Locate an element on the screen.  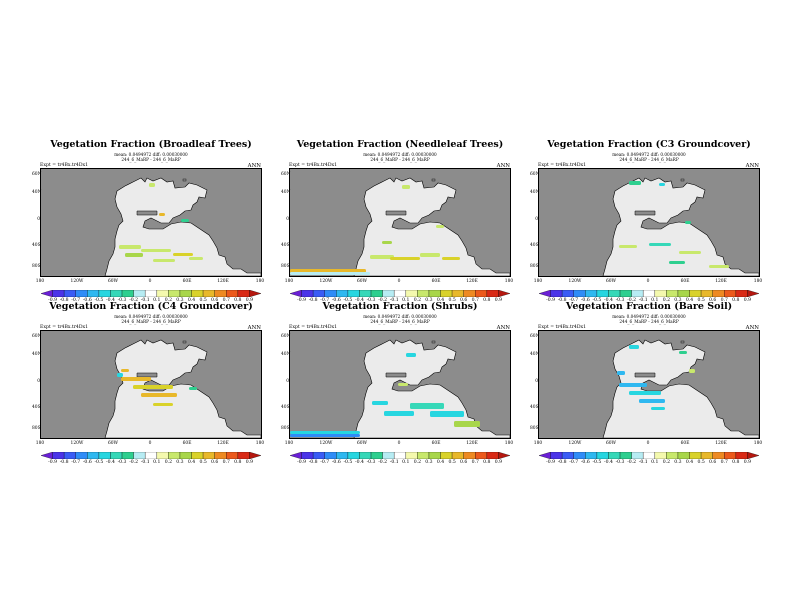
colorbar-label: 0.8 is located at coordinates (238, 462).